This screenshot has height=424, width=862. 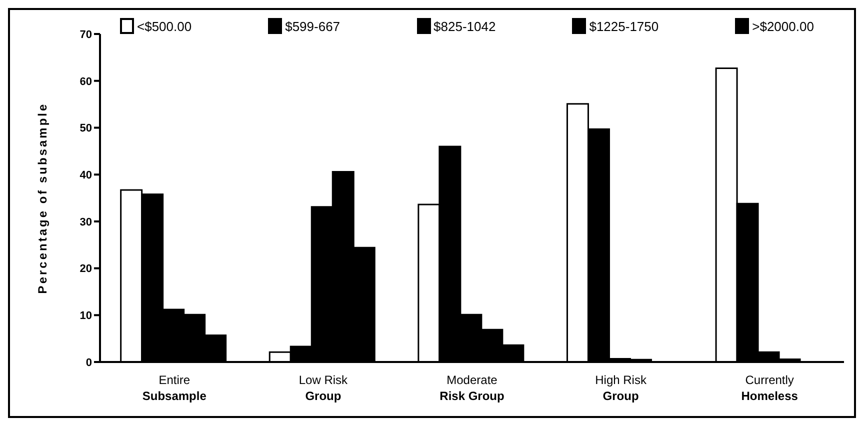 What do you see at coordinates (86, 316) in the screenshot?
I see `y-tick-label: 10` at bounding box center [86, 316].